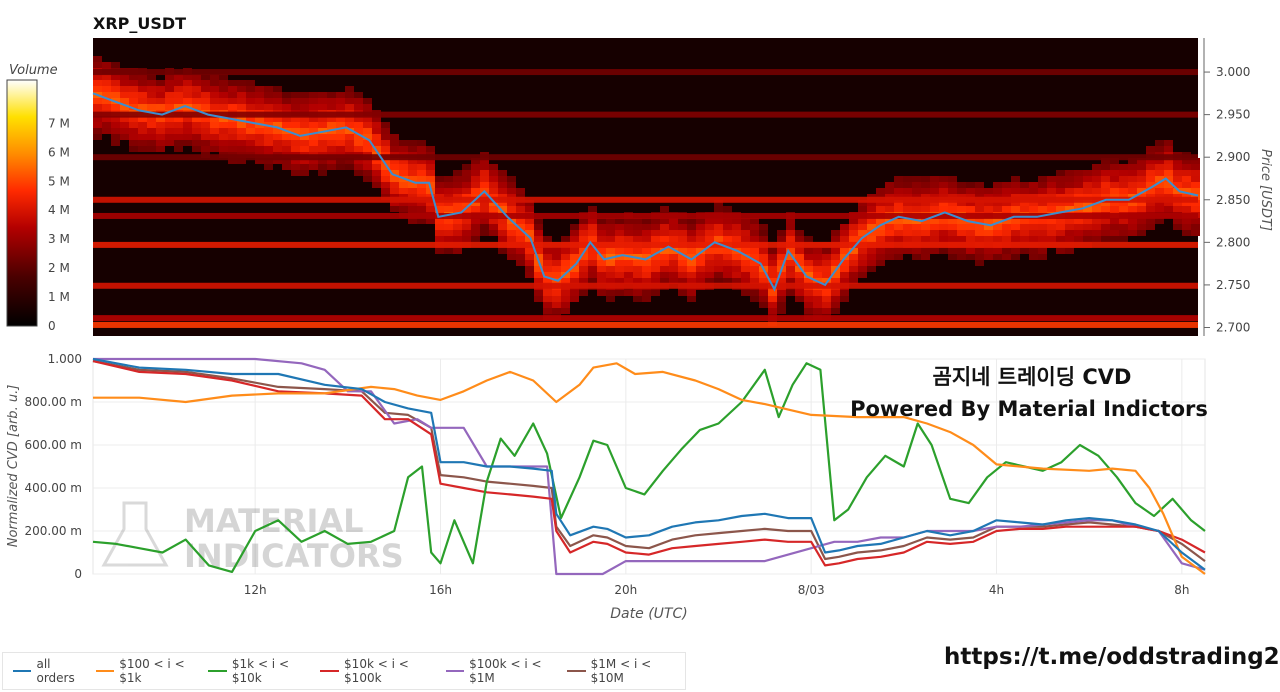  Describe the element at coordinates (1029, 409) in the screenshot. I see `overlay-subtitle: Powered By Material Indictors` at that location.